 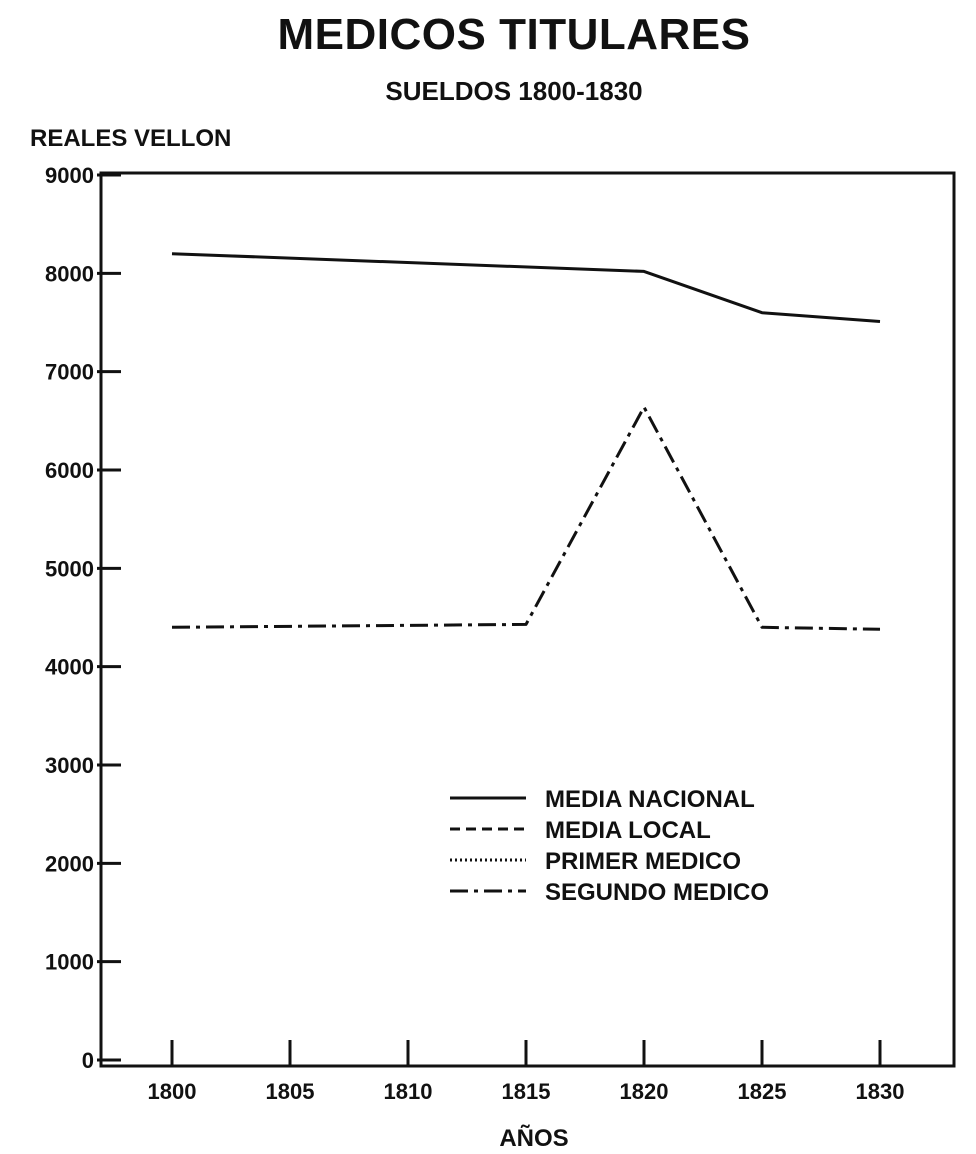 I want to click on y-axis-label: REALES VELLON, so click(x=131, y=138).